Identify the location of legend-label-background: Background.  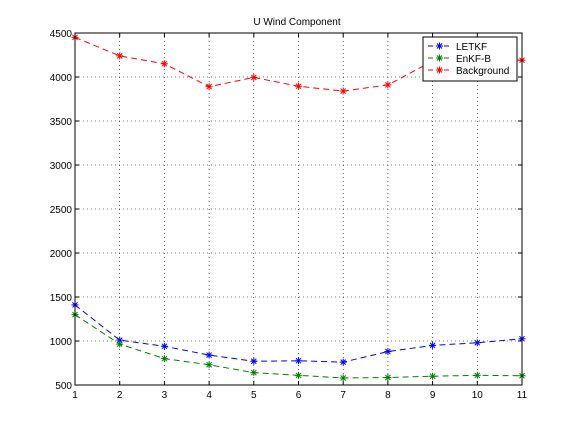
(482, 71).